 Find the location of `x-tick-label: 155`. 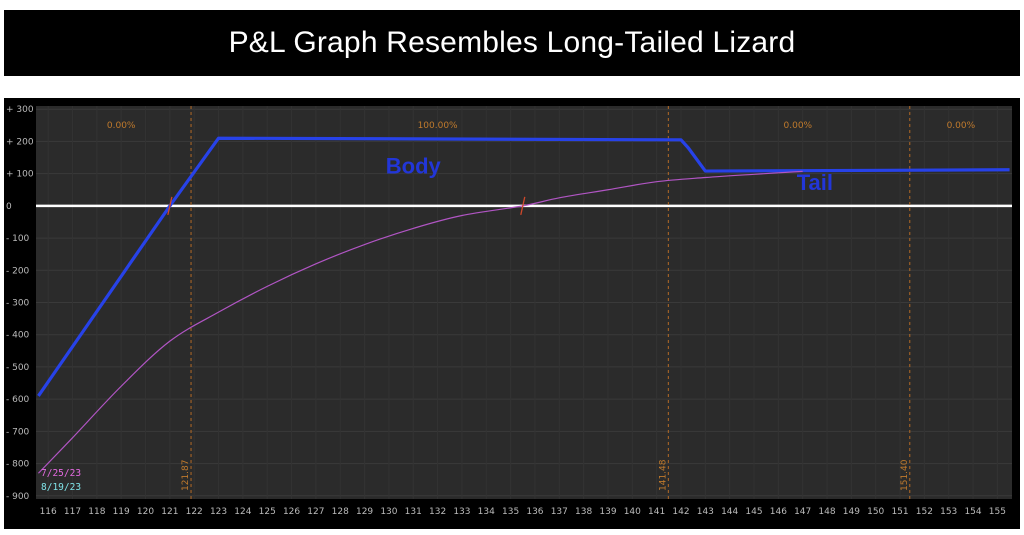

x-tick-label: 155 is located at coordinates (997, 512).